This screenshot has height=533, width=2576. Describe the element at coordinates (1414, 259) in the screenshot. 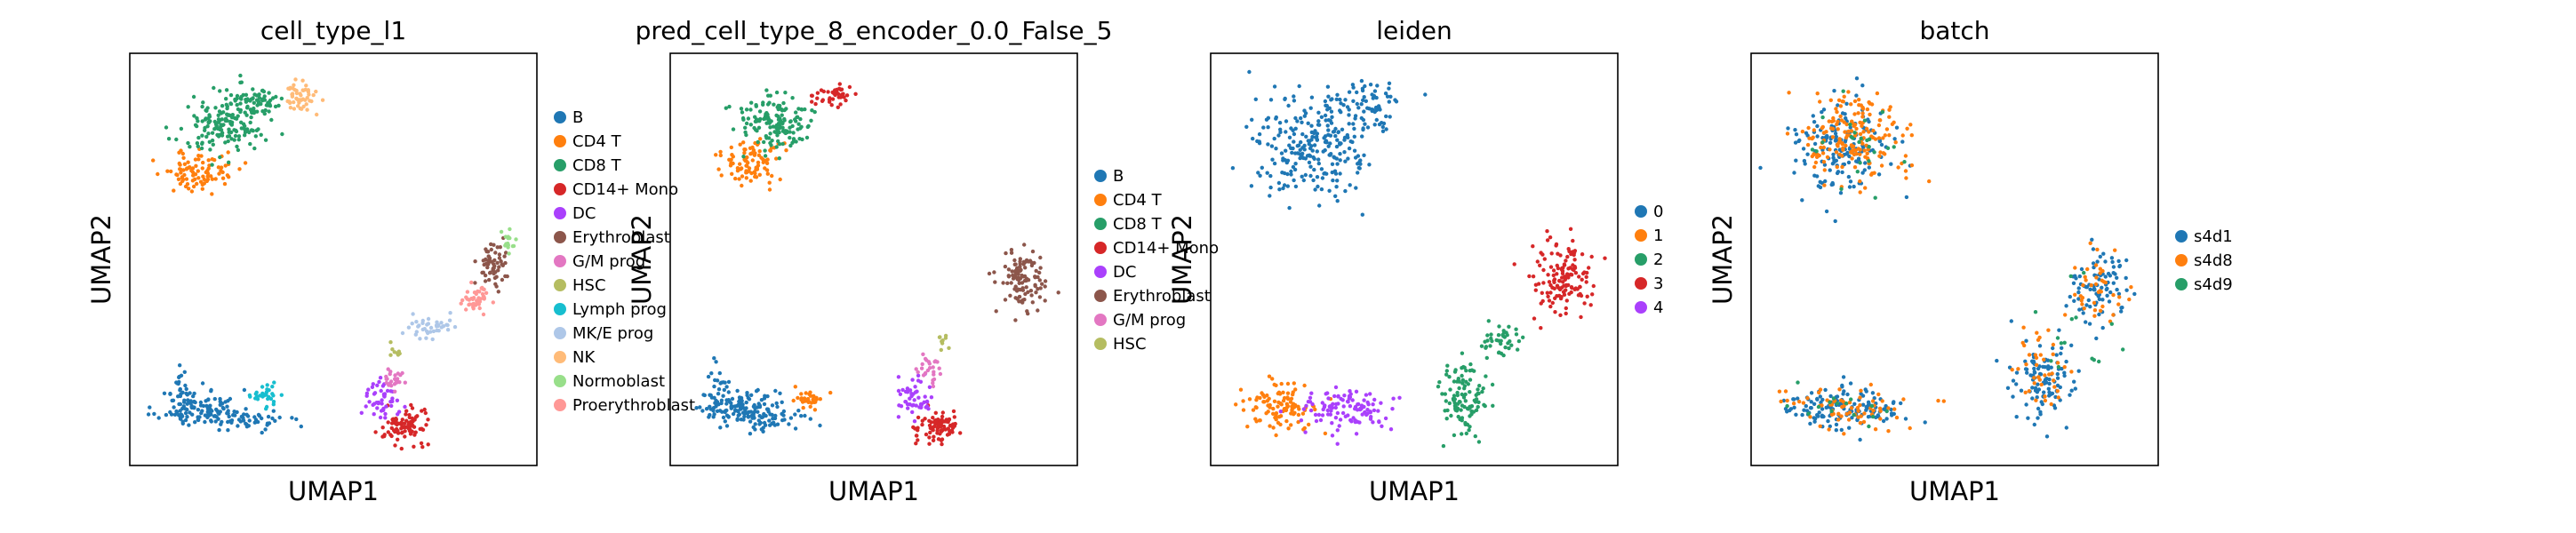

I see `plot-frame` at that location.